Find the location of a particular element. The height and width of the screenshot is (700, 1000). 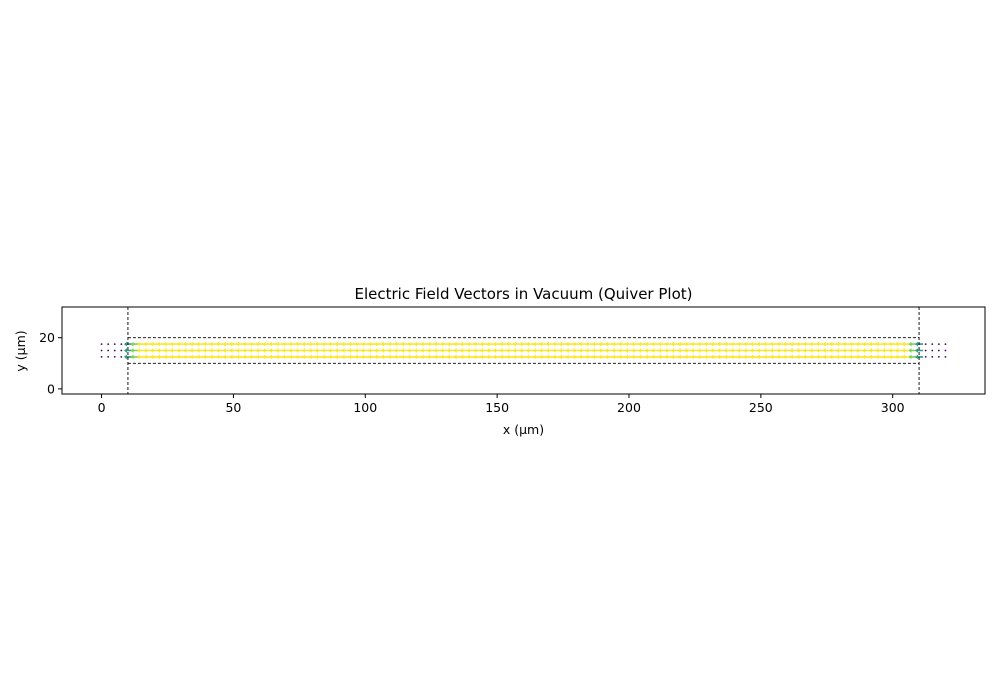

plot-area is located at coordinates (523, 350).